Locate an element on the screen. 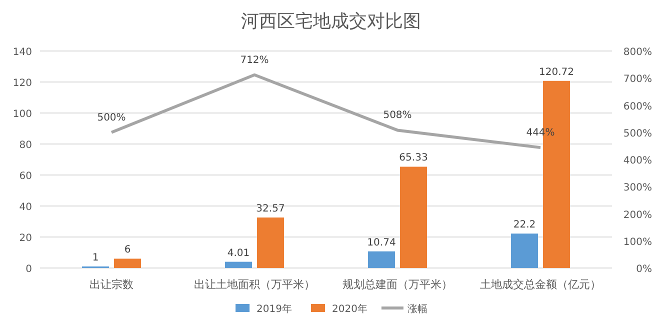 Image resolution: width=663 pixels, height=331 pixels. data-label: 1 is located at coordinates (95, 258).